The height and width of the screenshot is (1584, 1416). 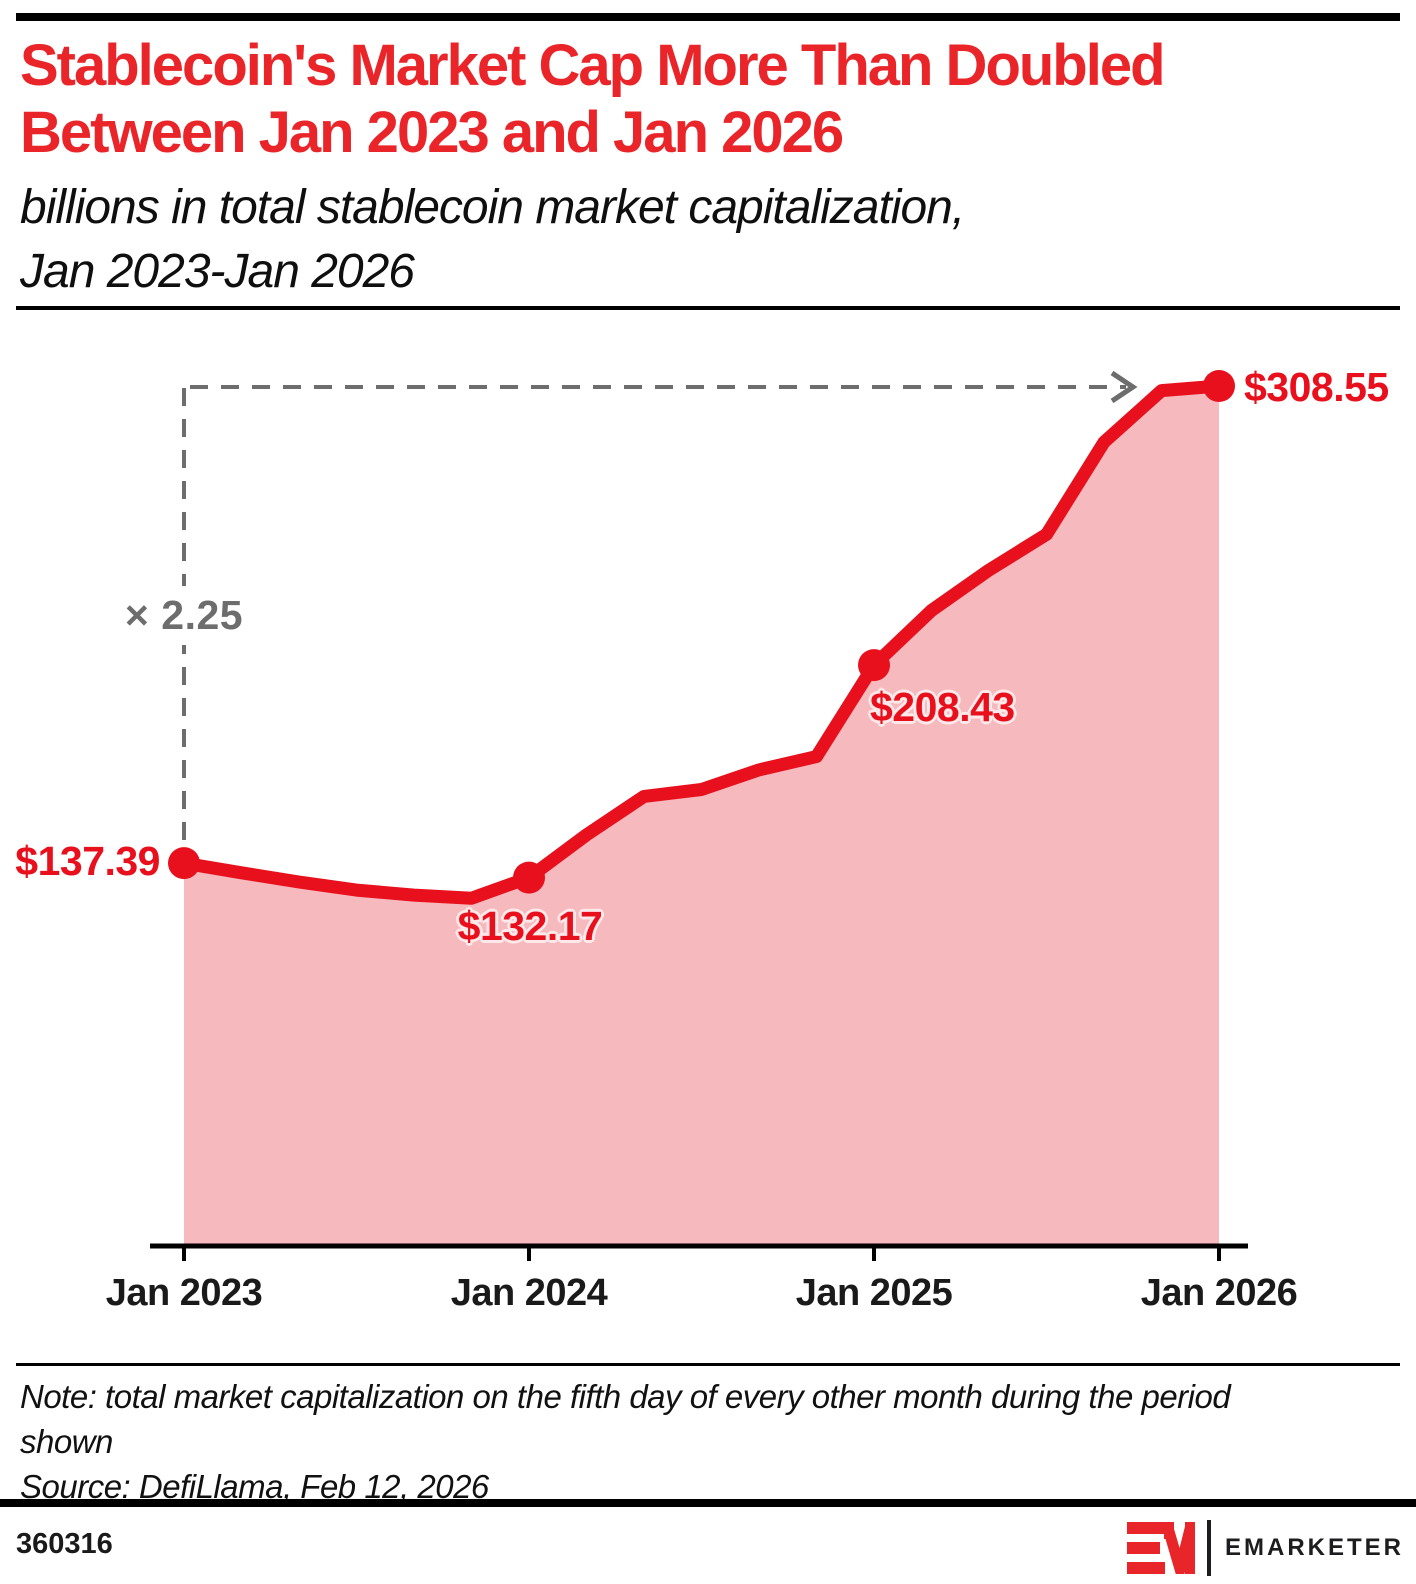 What do you see at coordinates (184, 1293) in the screenshot?
I see `x-axis-tick-label-jan-2023: Jan 2023` at bounding box center [184, 1293].